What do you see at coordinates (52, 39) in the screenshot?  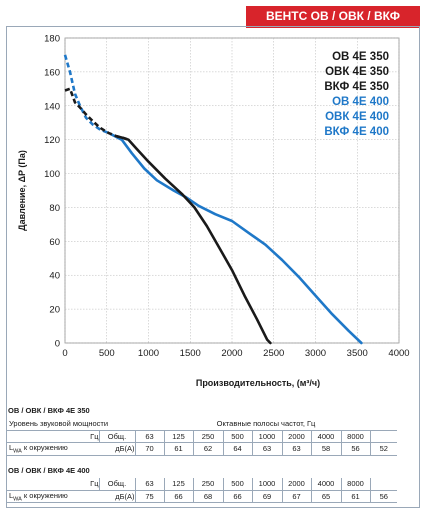 I see `y-tick-label: 180` at bounding box center [52, 39].